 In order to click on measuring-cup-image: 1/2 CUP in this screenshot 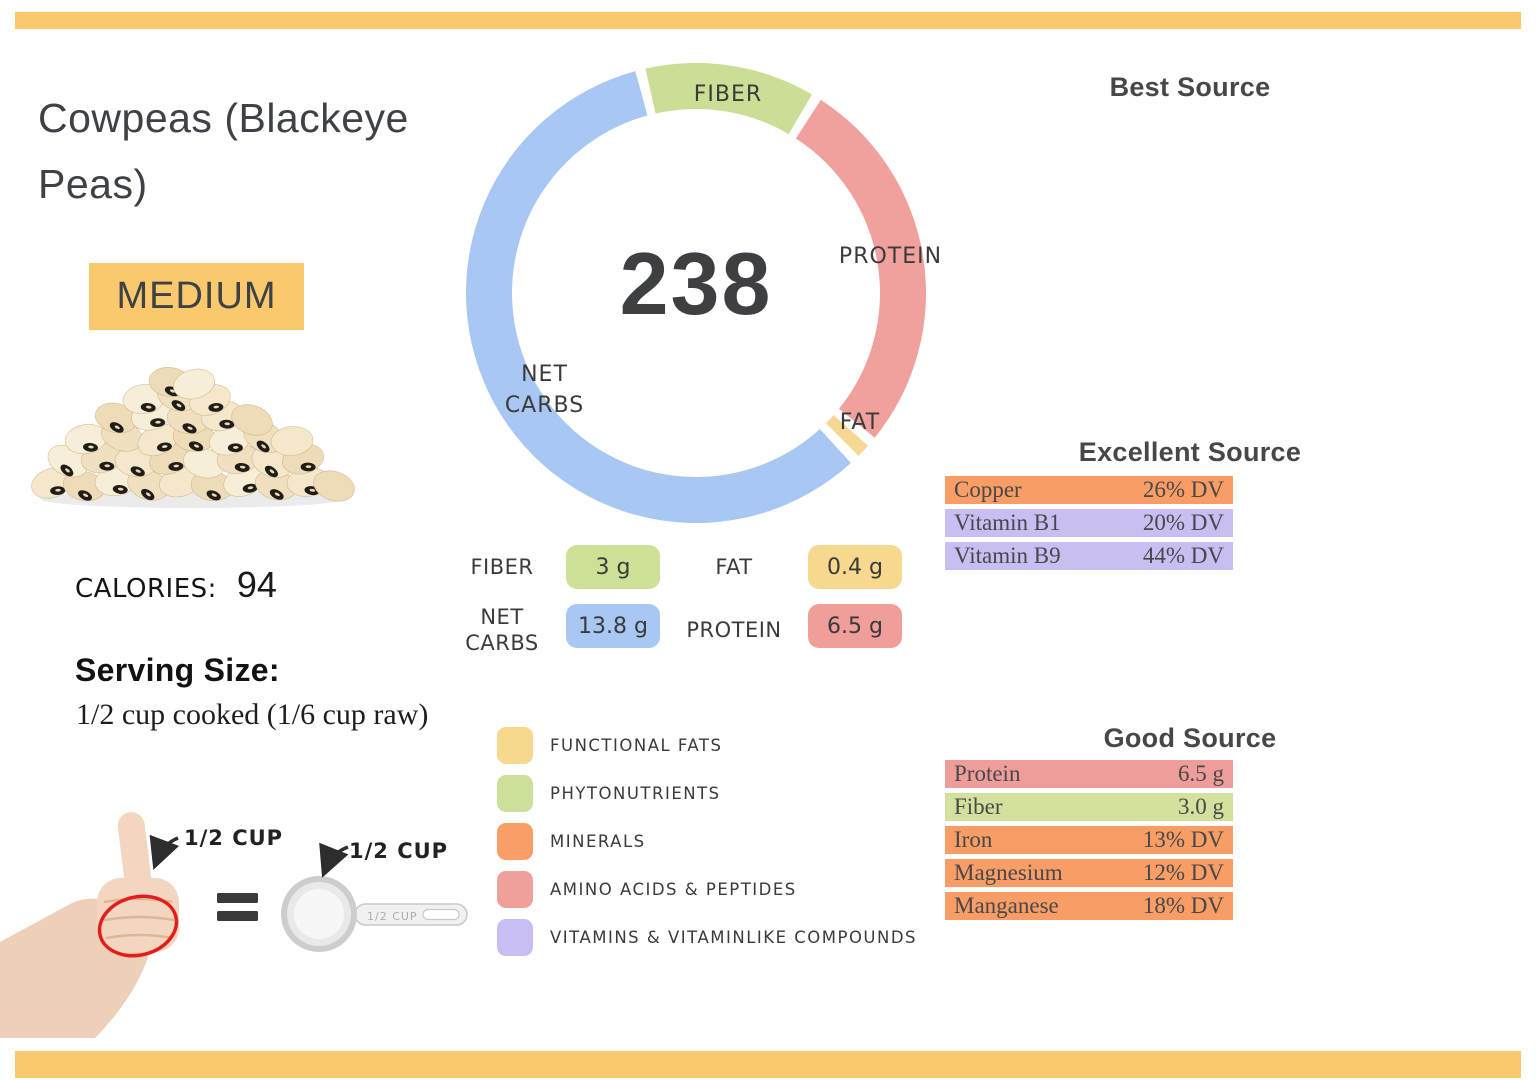, I will do `click(374, 914)`.